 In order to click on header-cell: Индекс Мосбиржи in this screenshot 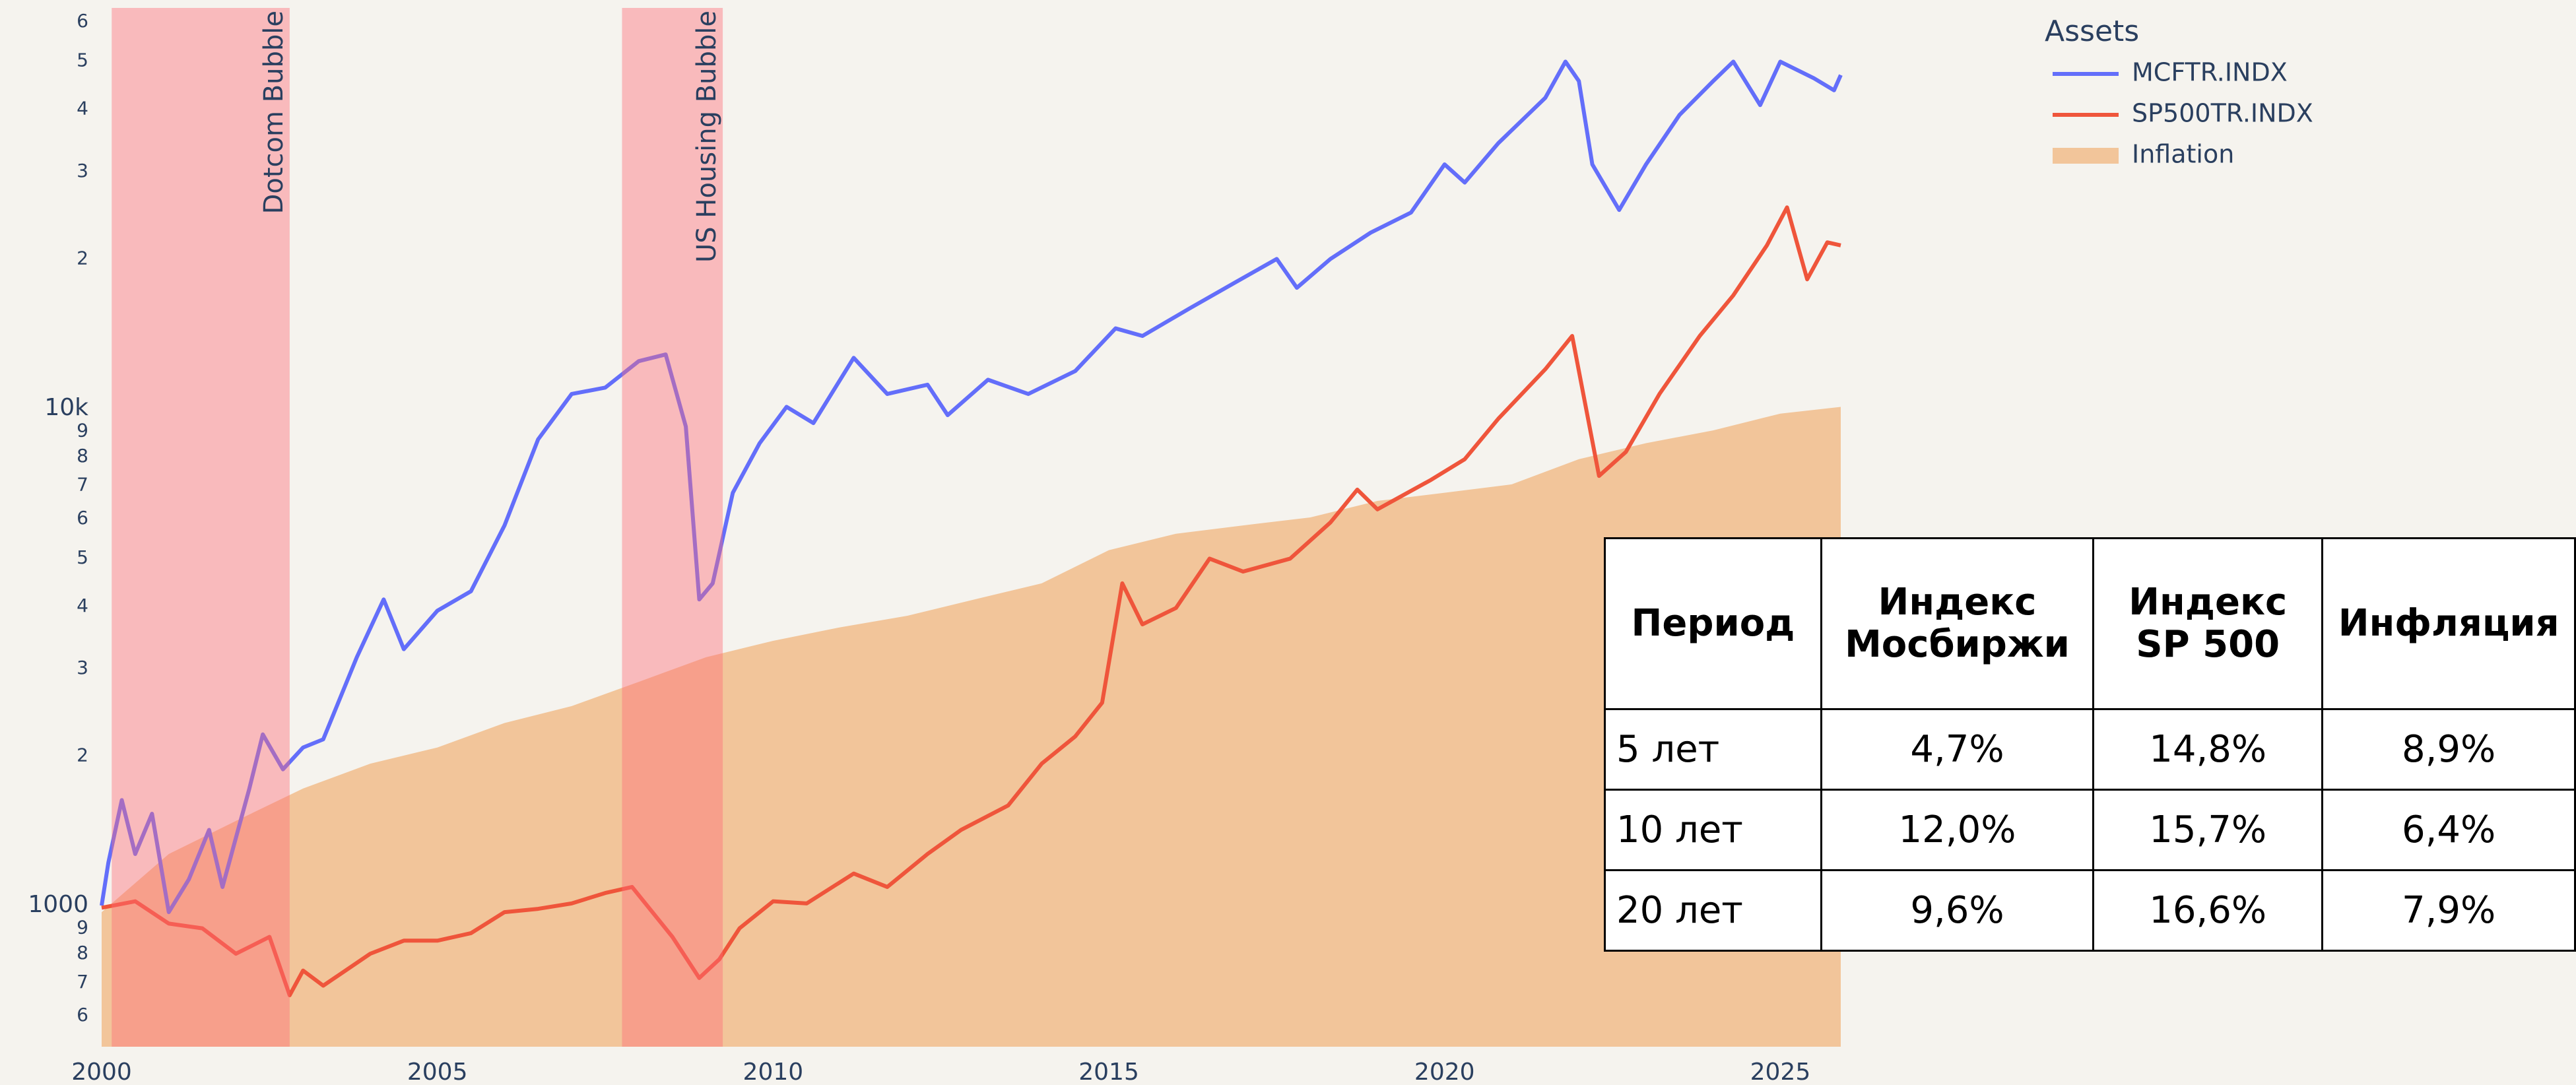, I will do `click(1957, 623)`.